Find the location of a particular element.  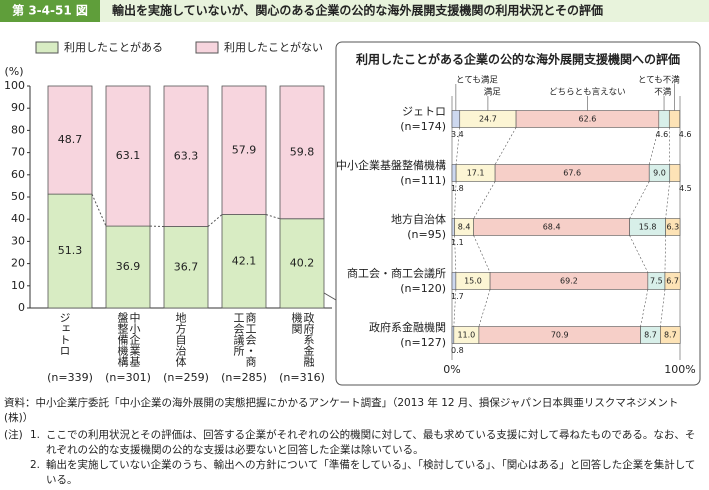

unit-label: (%) is located at coordinates (13, 71).